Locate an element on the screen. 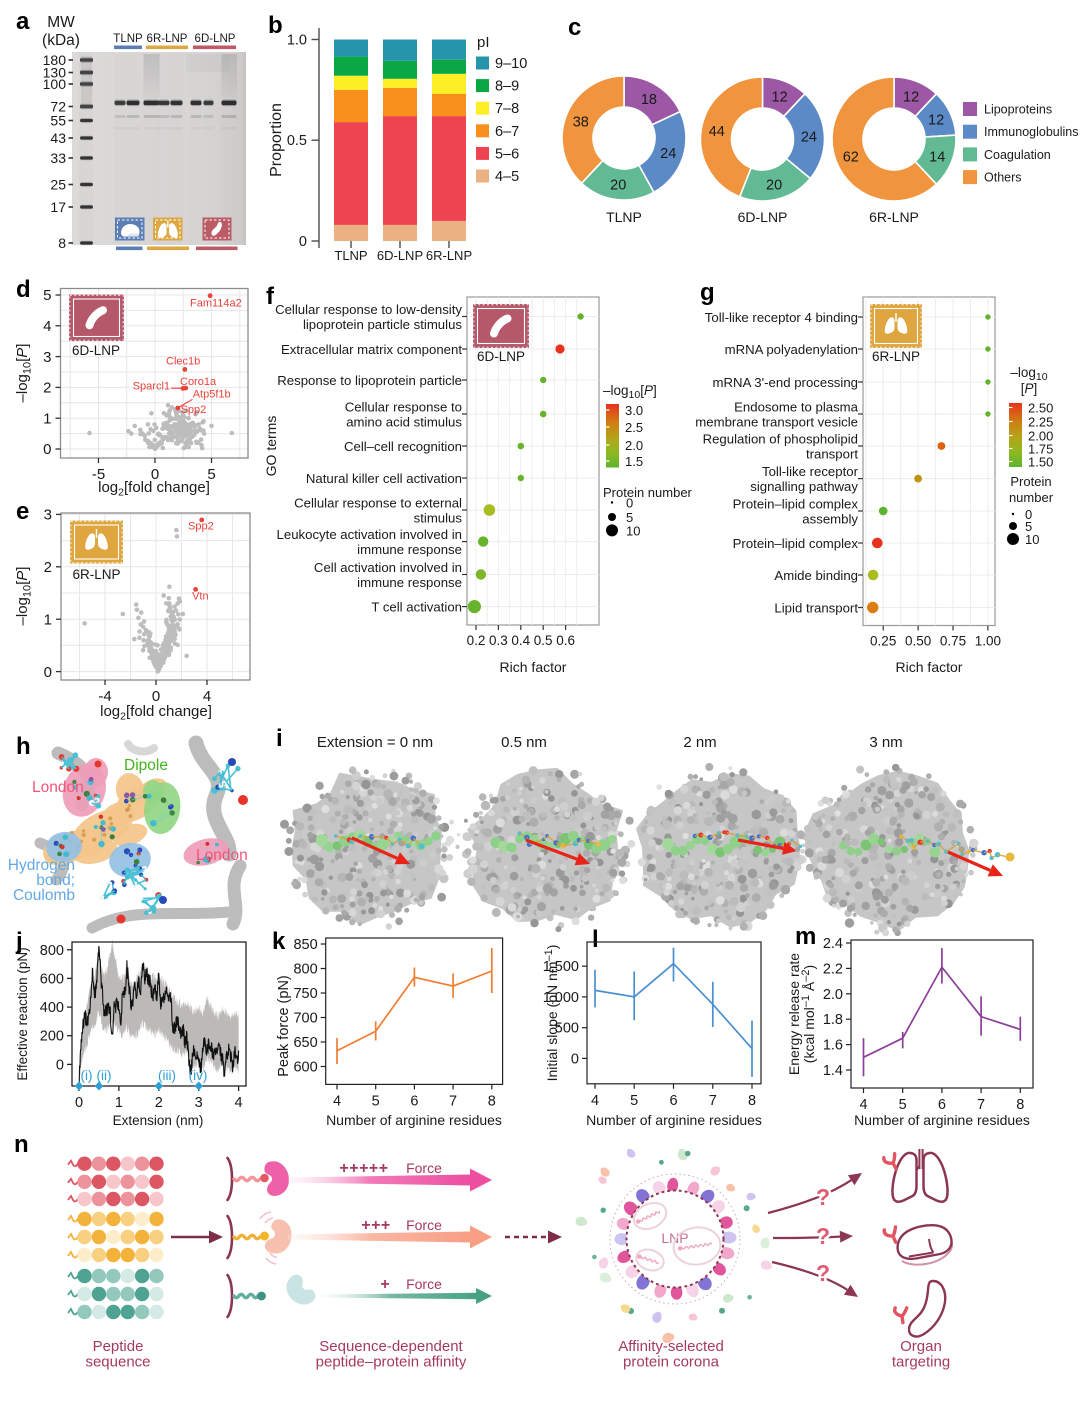  svg-text: 8–9 is located at coordinates (507, 87).